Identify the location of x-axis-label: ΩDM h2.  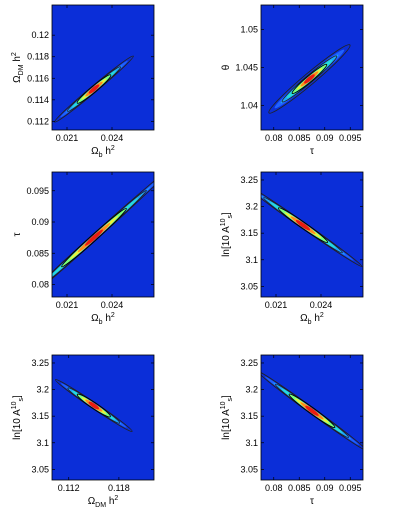
(103, 502).